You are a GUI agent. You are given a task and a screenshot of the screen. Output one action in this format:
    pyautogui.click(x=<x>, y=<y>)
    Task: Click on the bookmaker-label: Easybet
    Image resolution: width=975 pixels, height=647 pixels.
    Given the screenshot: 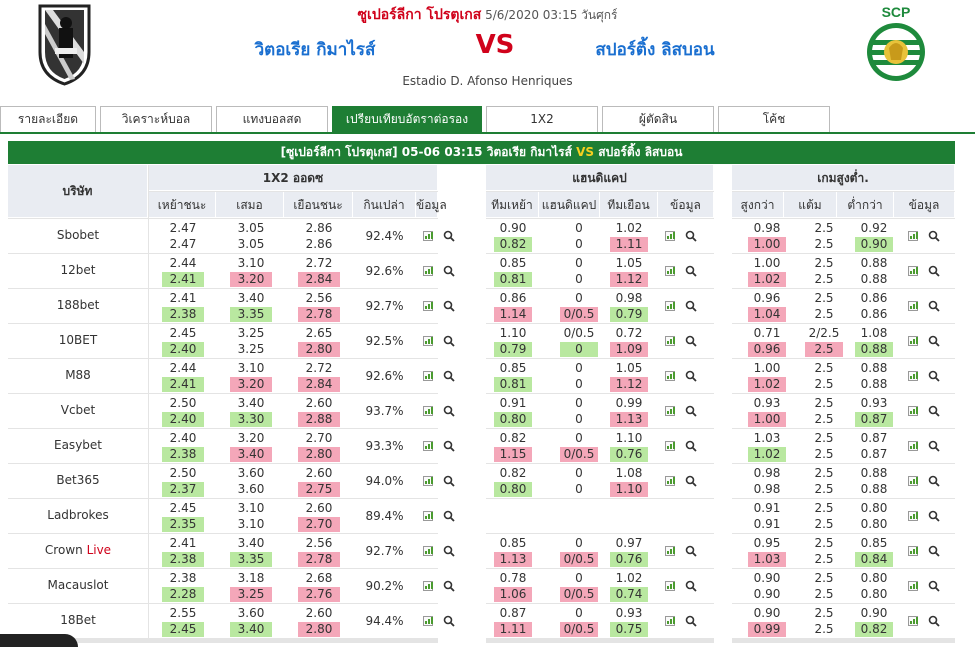 What is the action you would take?
    pyautogui.click(x=78, y=445)
    